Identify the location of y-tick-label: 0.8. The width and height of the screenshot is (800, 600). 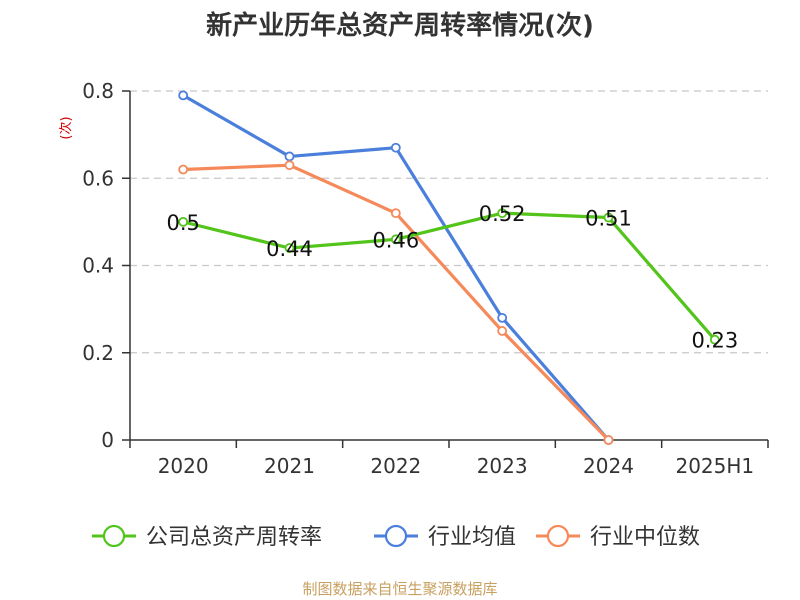
(98, 91).